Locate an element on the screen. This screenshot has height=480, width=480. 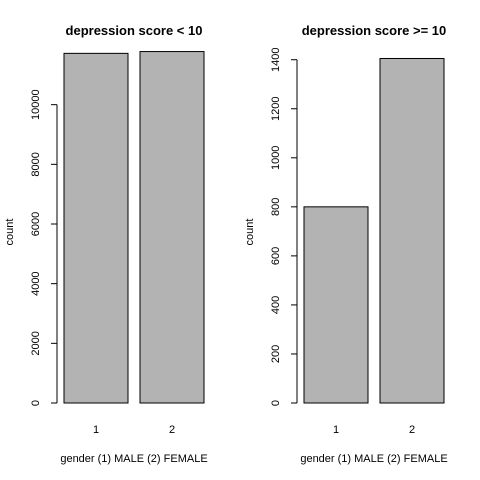
y-tick-label: 8000 is located at coordinates (36, 164).